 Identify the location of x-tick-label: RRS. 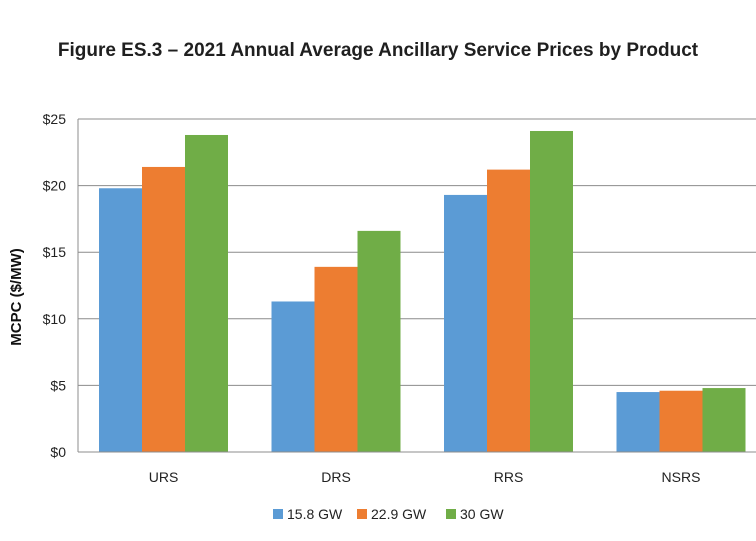
(509, 477).